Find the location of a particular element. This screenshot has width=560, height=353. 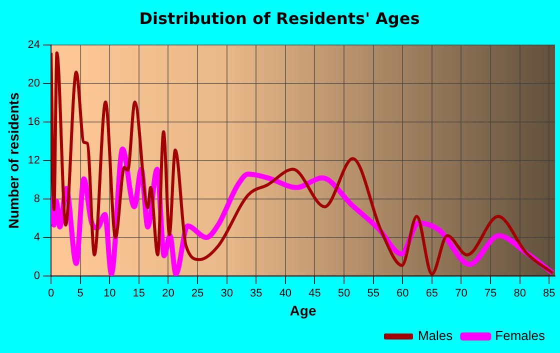

x-tick-label: 5 is located at coordinates (80, 294).